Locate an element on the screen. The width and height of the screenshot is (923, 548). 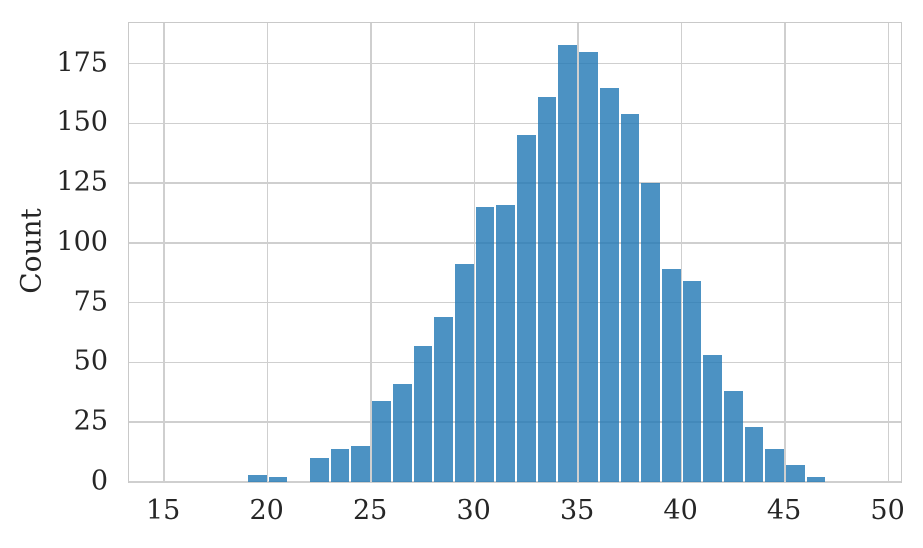
y-tick-label: 50 is located at coordinates (90, 361).